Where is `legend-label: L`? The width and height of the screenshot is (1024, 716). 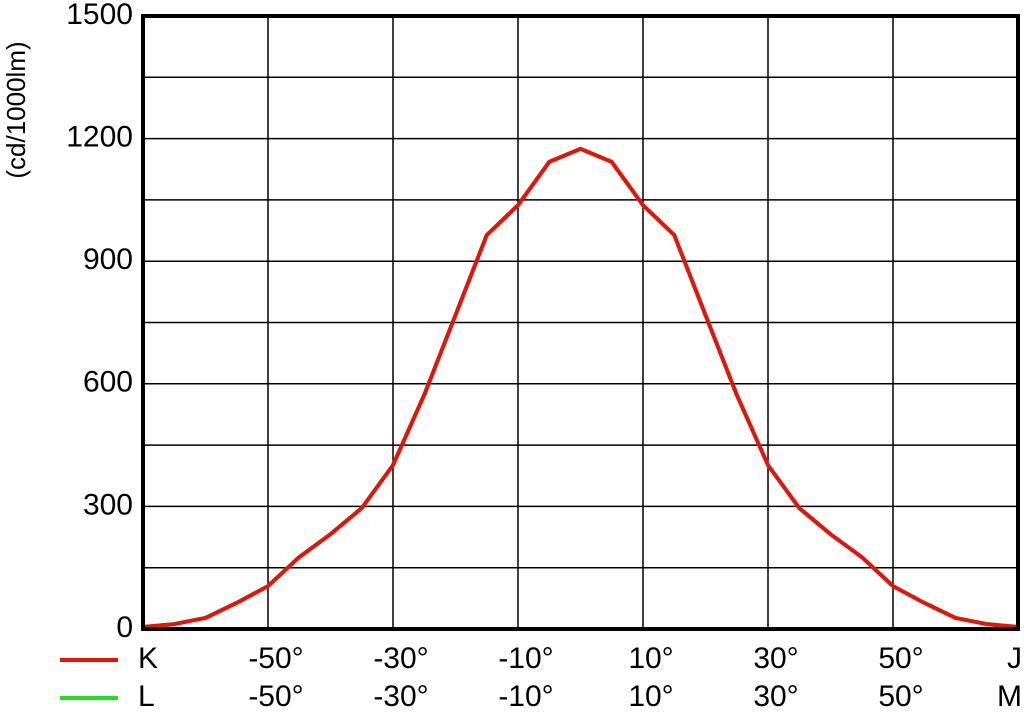 legend-label: L is located at coordinates (146, 696).